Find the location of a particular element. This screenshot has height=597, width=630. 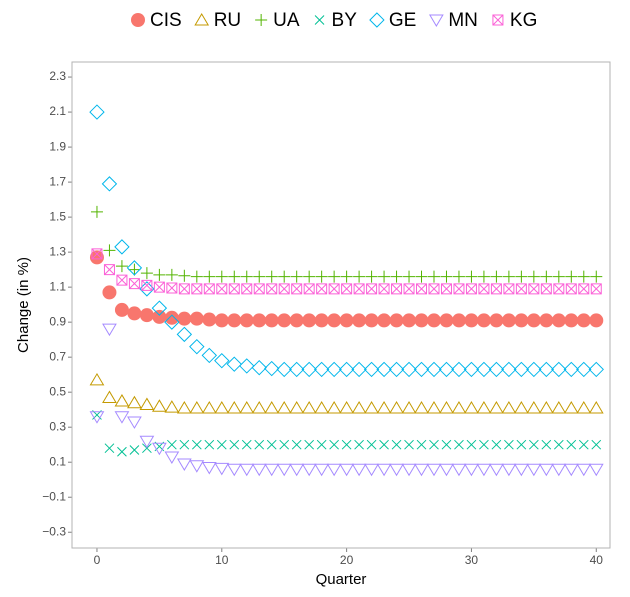

y-tick-label: 2.3 is located at coordinates (57, 76).